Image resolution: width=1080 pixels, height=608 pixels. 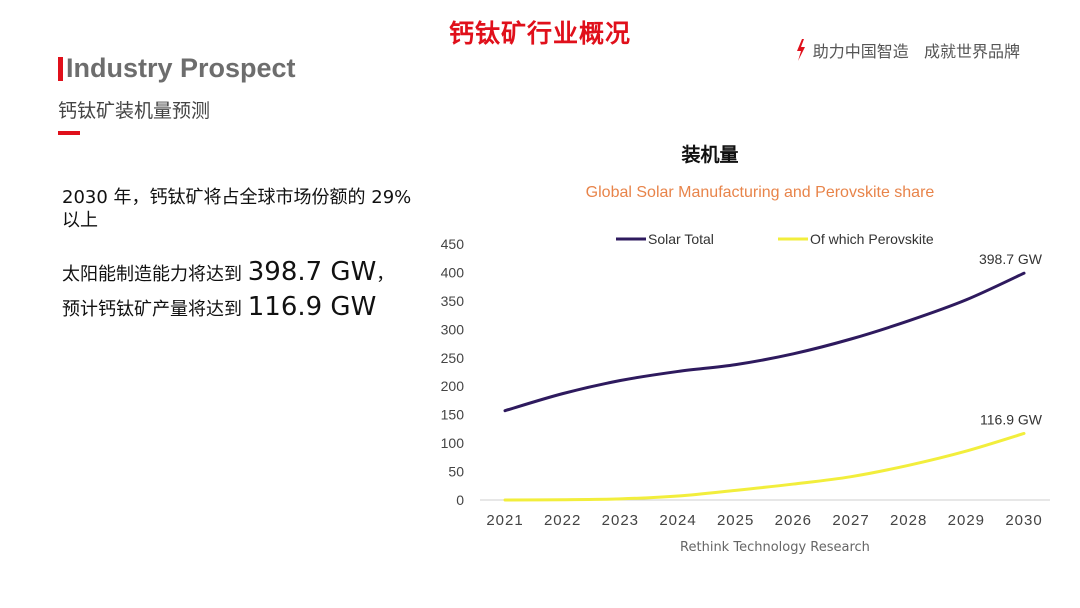 I want to click on solar-capacity-value: 398.7 GW, so click(x=312, y=272).